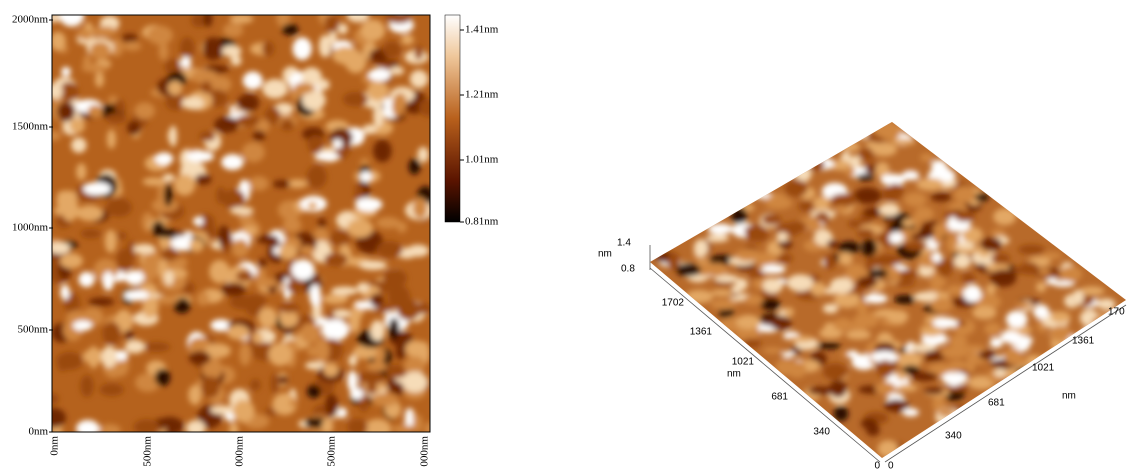  What do you see at coordinates (821, 432) in the screenshot?
I see `axis-label: 340` at bounding box center [821, 432].